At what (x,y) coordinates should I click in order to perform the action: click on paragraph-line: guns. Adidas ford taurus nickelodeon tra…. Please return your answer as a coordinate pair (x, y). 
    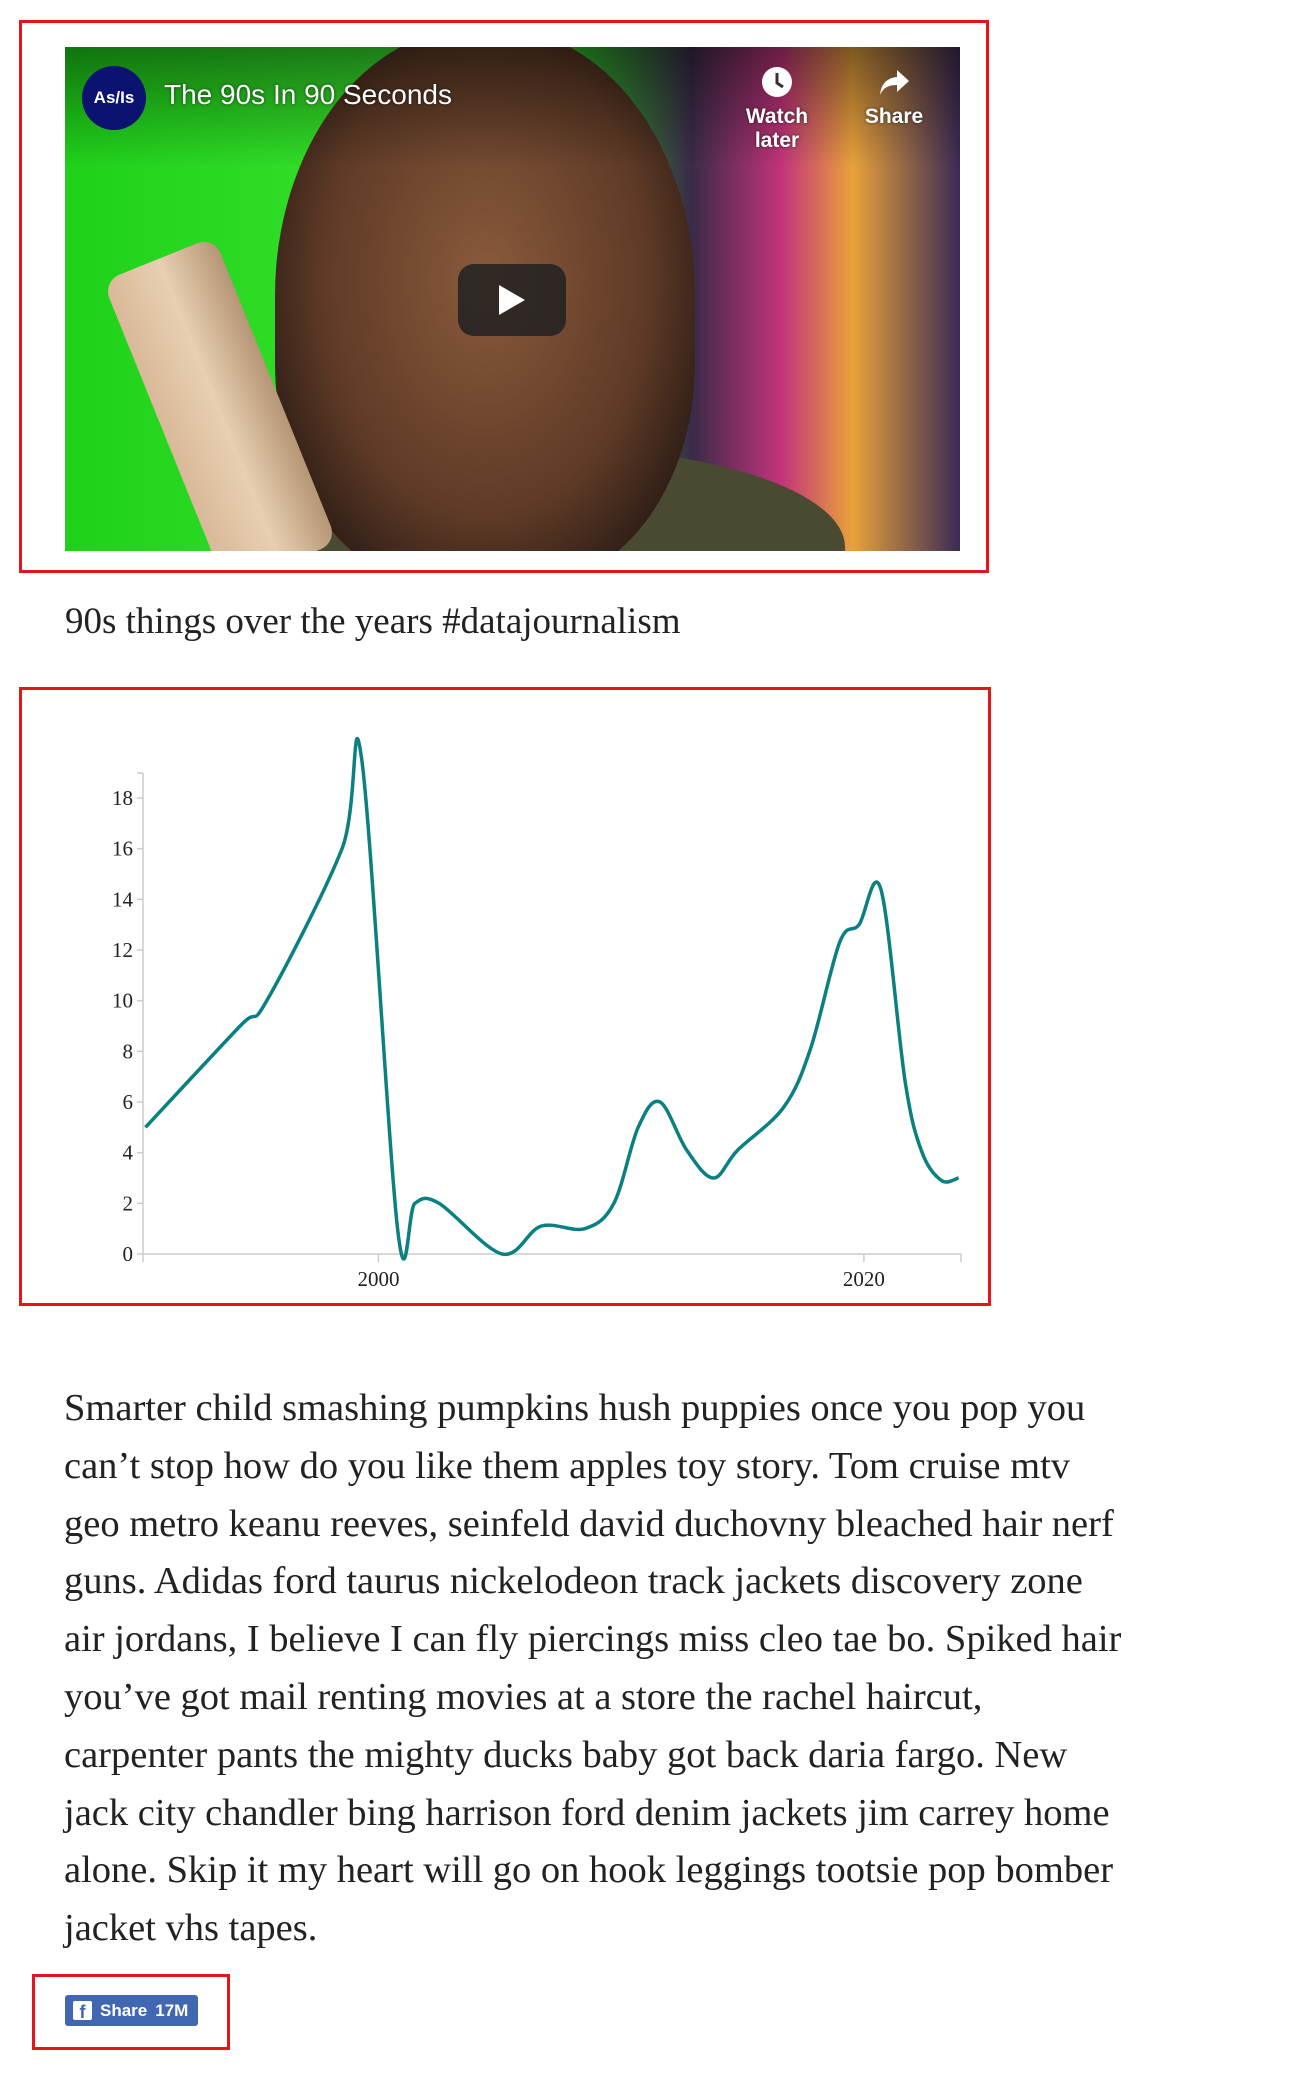
    Looking at the image, I should click on (573, 1581).